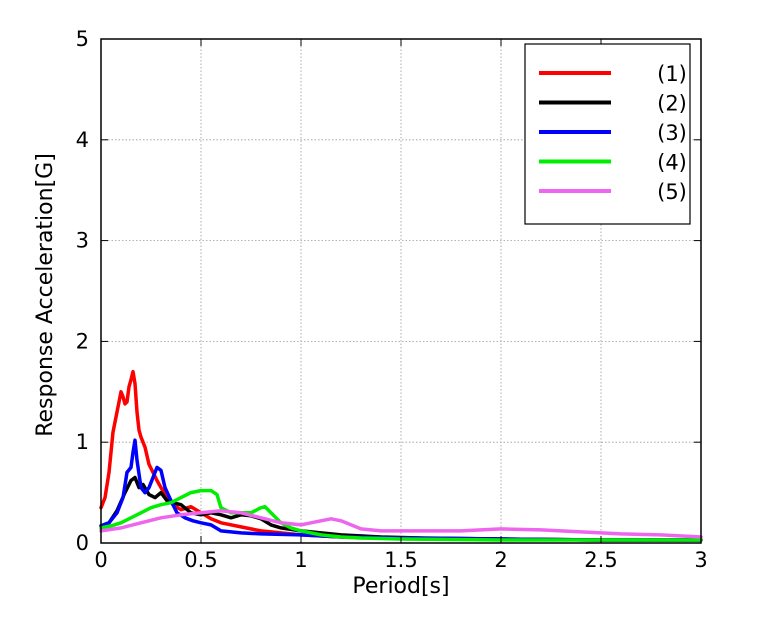 The width and height of the screenshot is (781, 620). Describe the element at coordinates (82, 543) in the screenshot. I see `y-tick-label: 0` at that location.